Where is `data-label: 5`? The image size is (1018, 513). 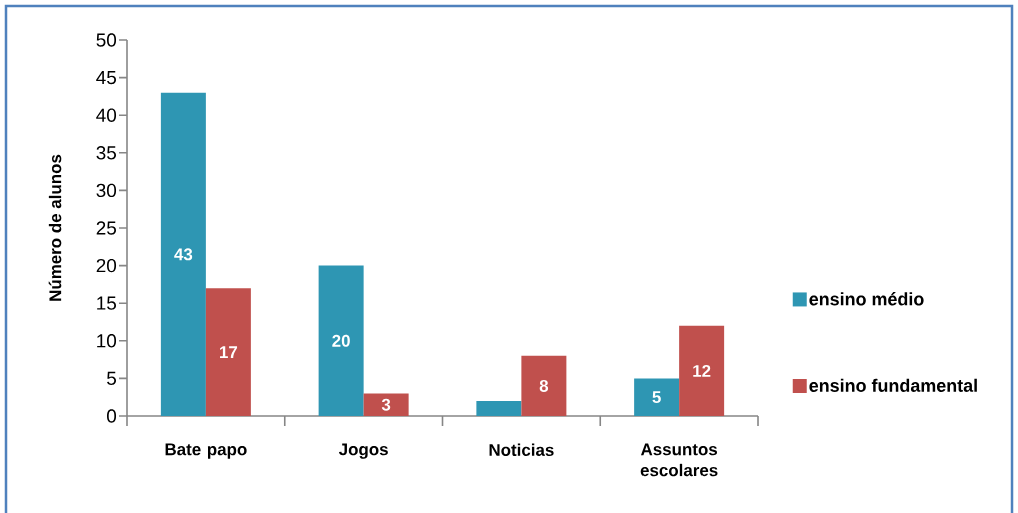 data-label: 5 is located at coordinates (656, 397).